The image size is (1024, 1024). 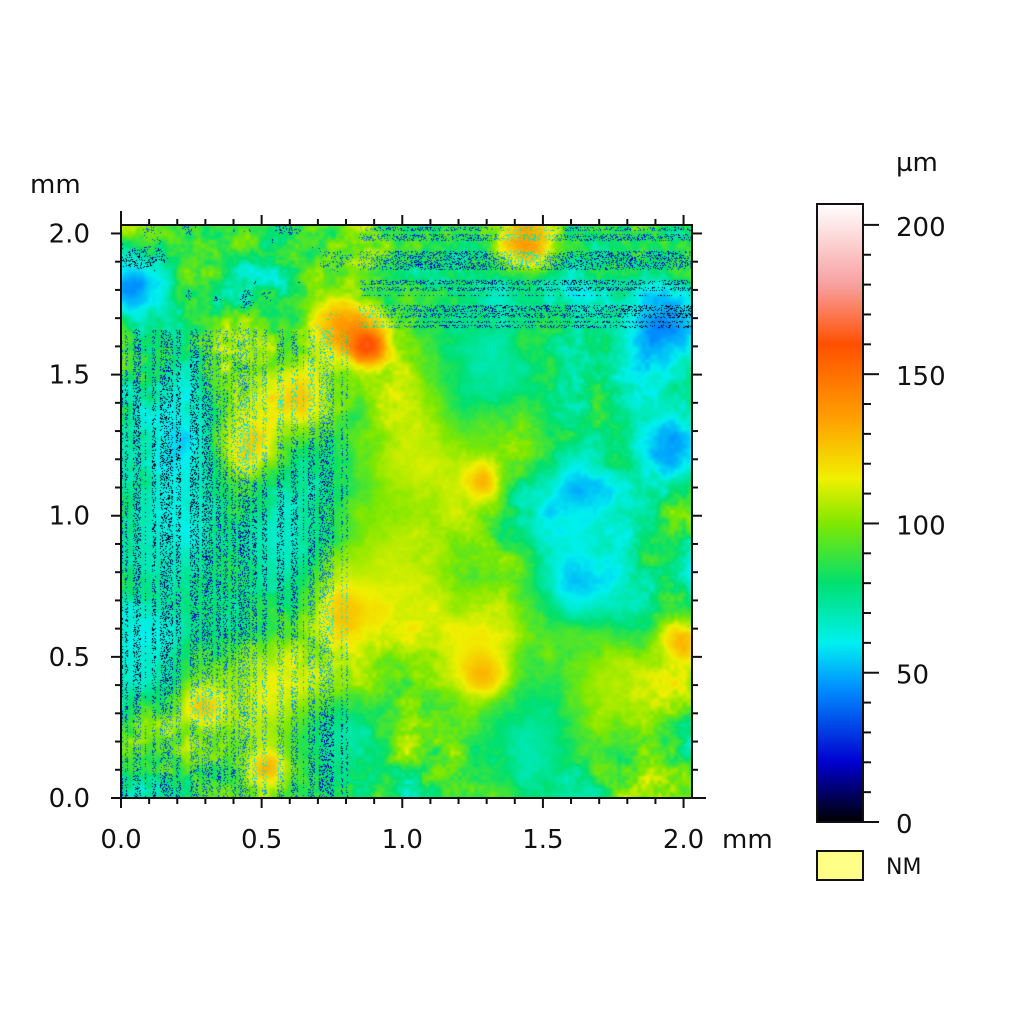 What do you see at coordinates (69, 234) in the screenshot?
I see `y-tick-label: 2.0` at bounding box center [69, 234].